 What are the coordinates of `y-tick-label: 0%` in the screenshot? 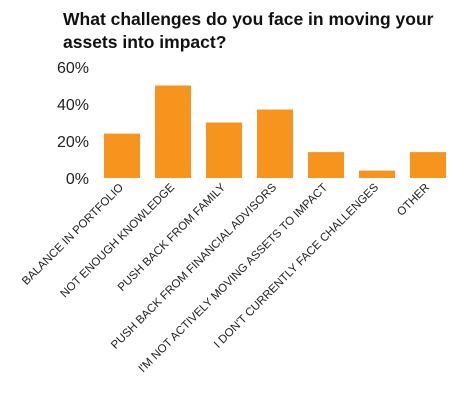 It's located at (77, 179).